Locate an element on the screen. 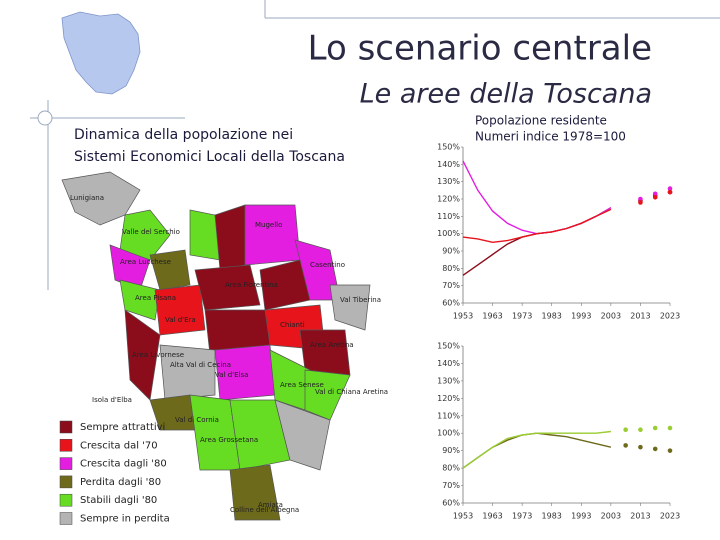  map-label: Area Livornese is located at coordinates (158, 355).